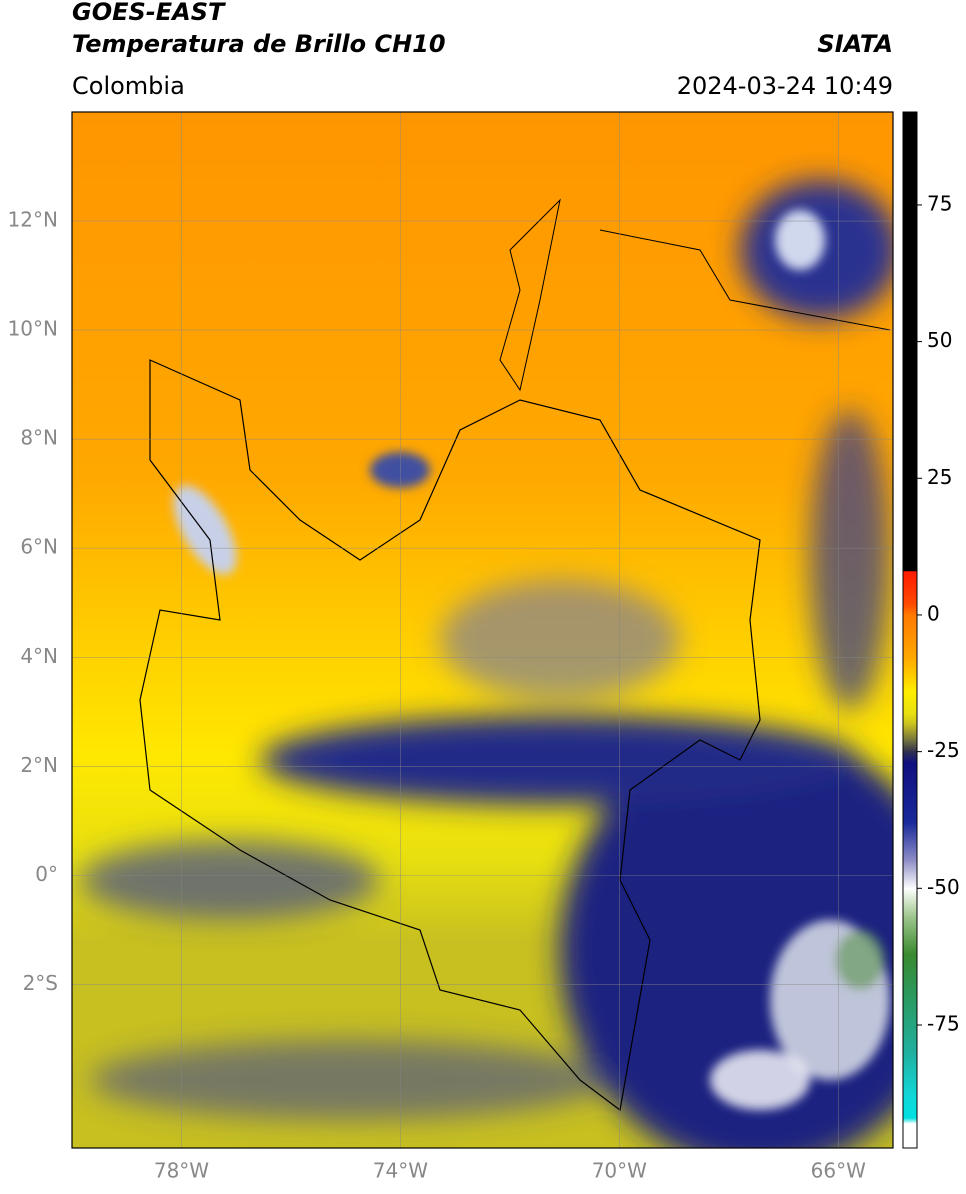 This screenshot has width=966, height=1194. What do you see at coordinates (943, 750) in the screenshot?
I see `colorbar-tick-label: -25` at bounding box center [943, 750].